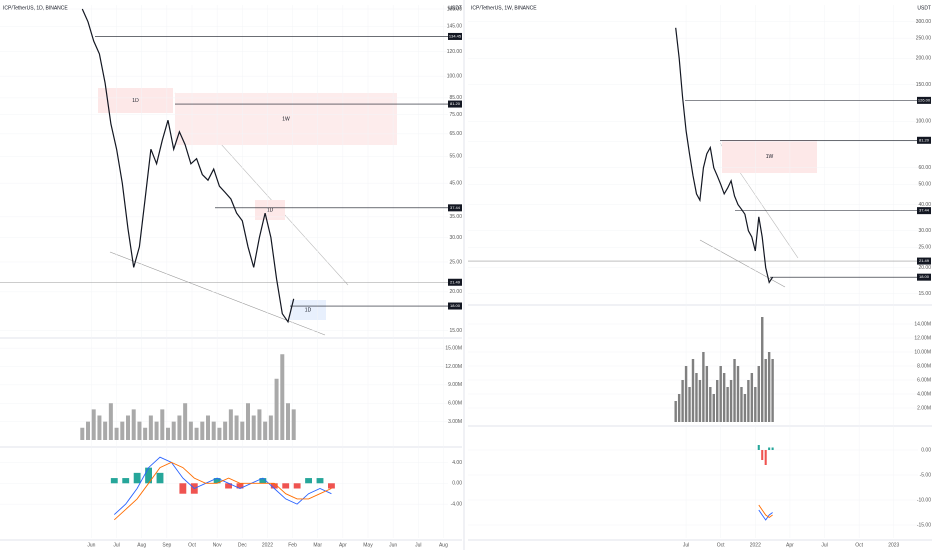  I want to click on price-tag-label: 81.20, so click(924, 139).